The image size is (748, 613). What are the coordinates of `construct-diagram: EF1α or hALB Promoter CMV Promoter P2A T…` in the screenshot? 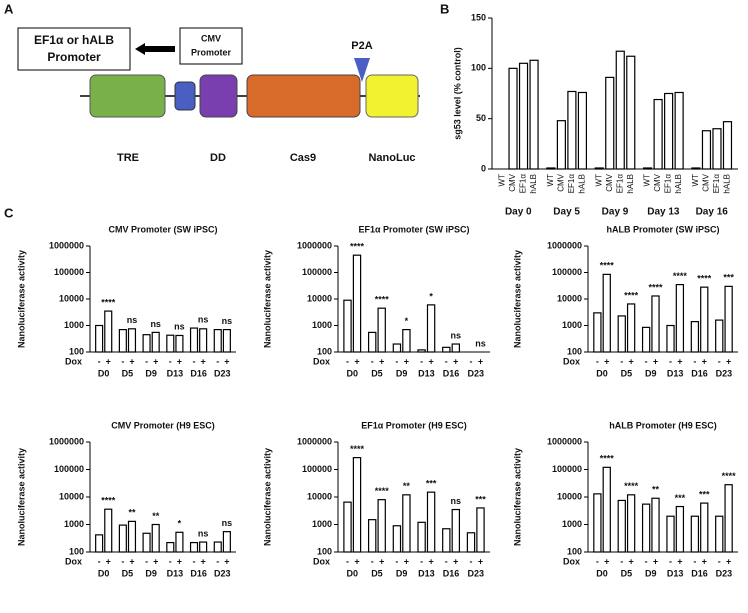 It's located at (218, 95).